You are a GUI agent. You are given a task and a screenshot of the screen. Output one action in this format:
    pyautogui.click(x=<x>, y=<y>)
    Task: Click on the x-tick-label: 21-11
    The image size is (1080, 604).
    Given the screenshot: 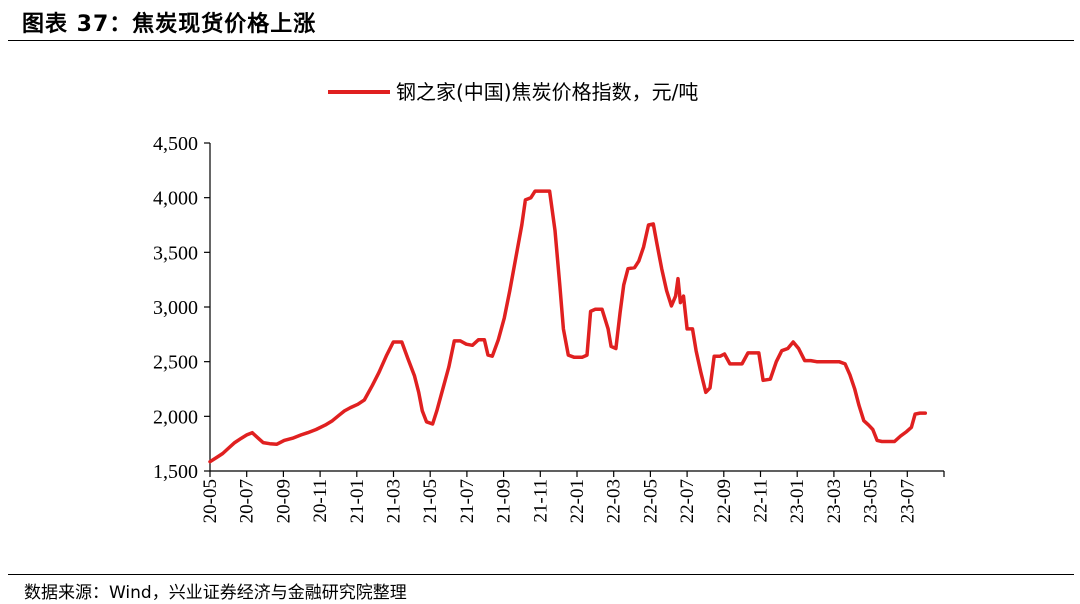 What is the action you would take?
    pyautogui.click(x=540, y=501)
    